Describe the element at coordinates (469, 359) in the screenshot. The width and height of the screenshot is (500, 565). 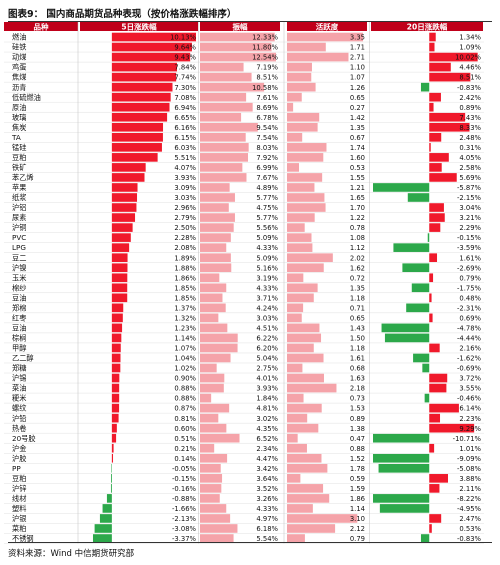
I see `data-label: -1.62%` at that location.